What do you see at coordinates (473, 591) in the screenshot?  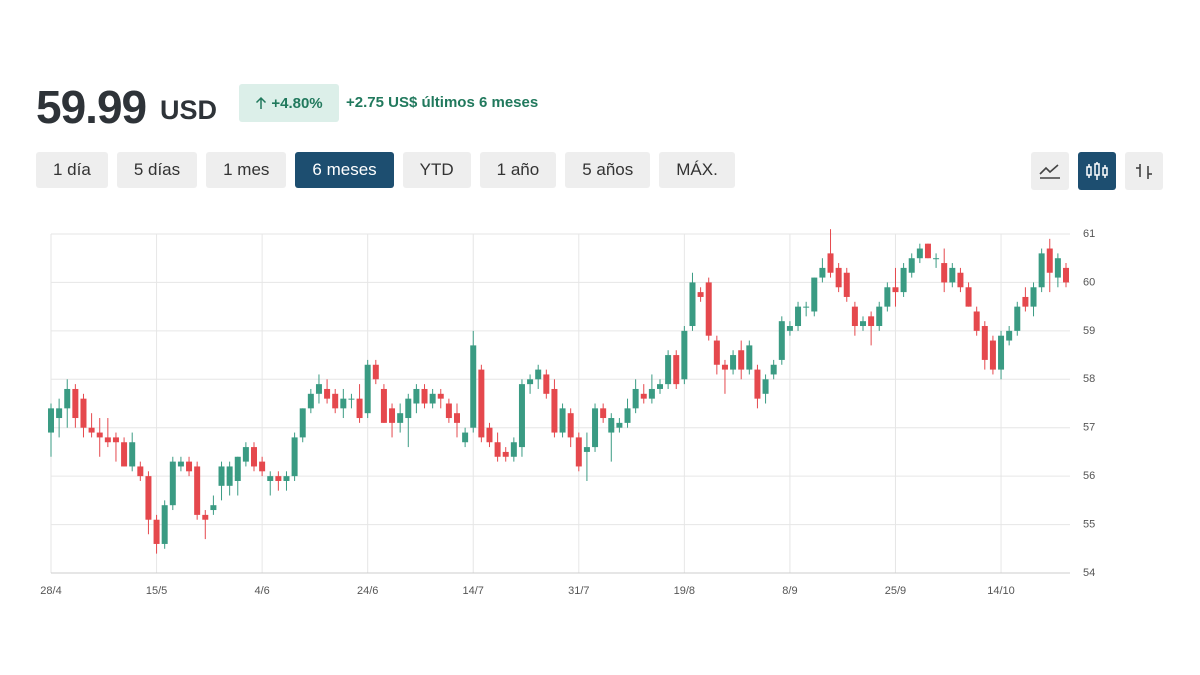 I see `x-tick-label: 14/7` at bounding box center [473, 591].